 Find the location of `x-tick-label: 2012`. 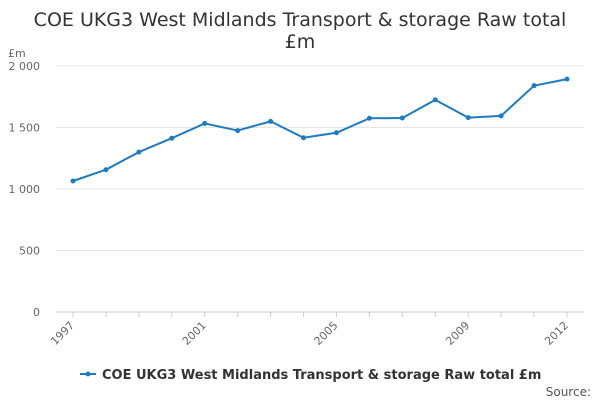

x-tick-label: 2012 is located at coordinates (556, 333).